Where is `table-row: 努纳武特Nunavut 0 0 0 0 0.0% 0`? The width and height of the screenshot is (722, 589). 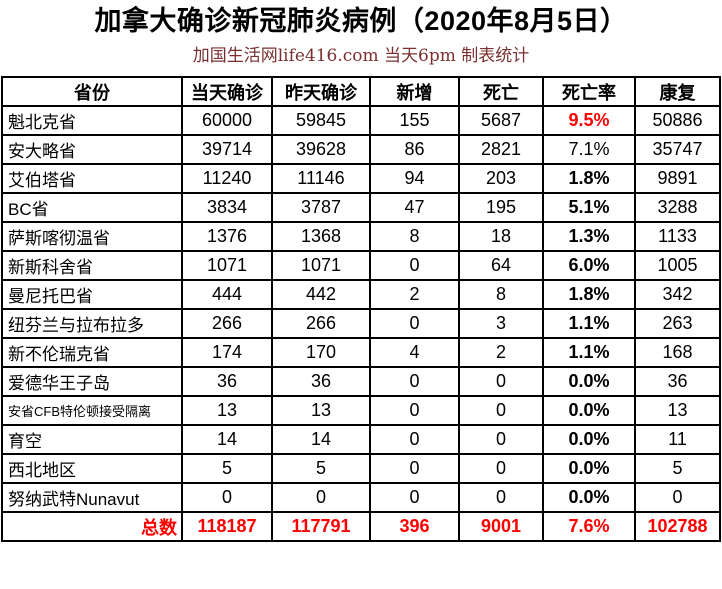 table-row: 努纳武特Nunavut 0 0 0 0 0.0% 0 is located at coordinates (361, 497).